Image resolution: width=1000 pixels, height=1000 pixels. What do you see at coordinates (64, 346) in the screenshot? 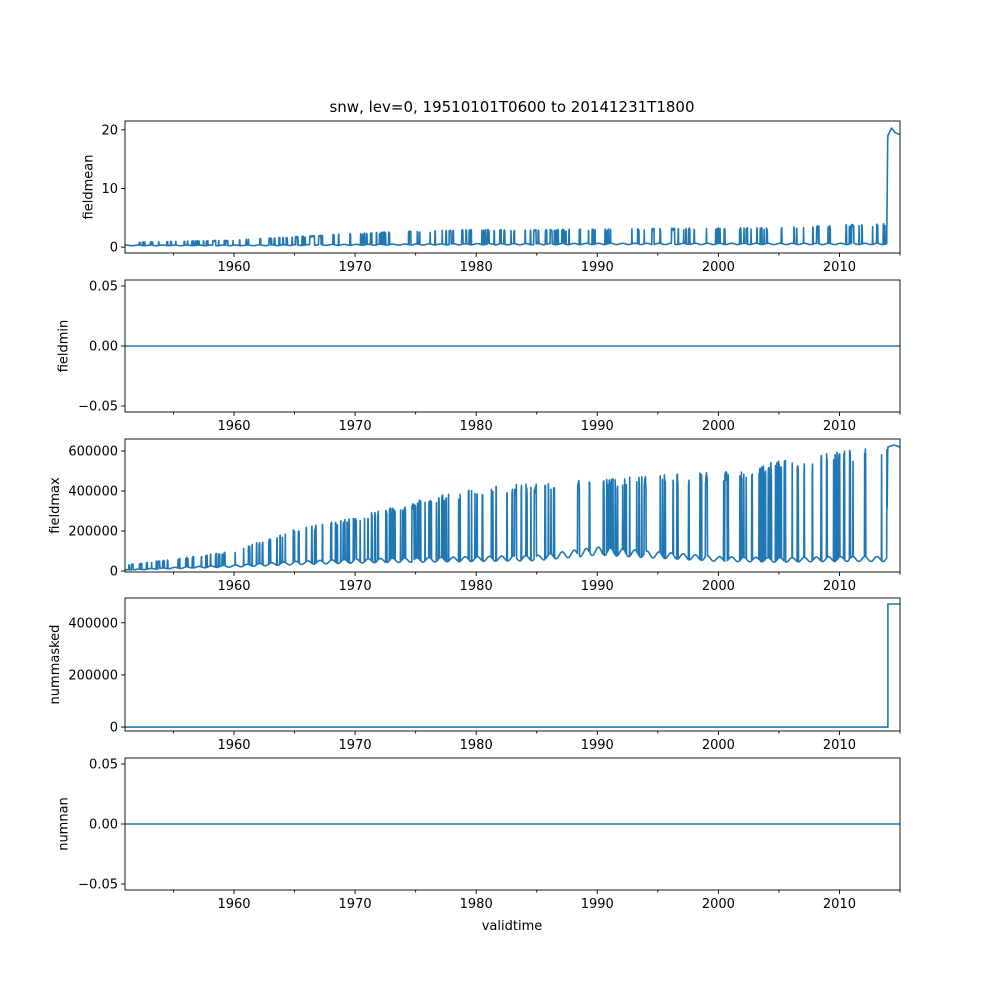
I see `y-axis-label: fieldmin` at bounding box center [64, 346].